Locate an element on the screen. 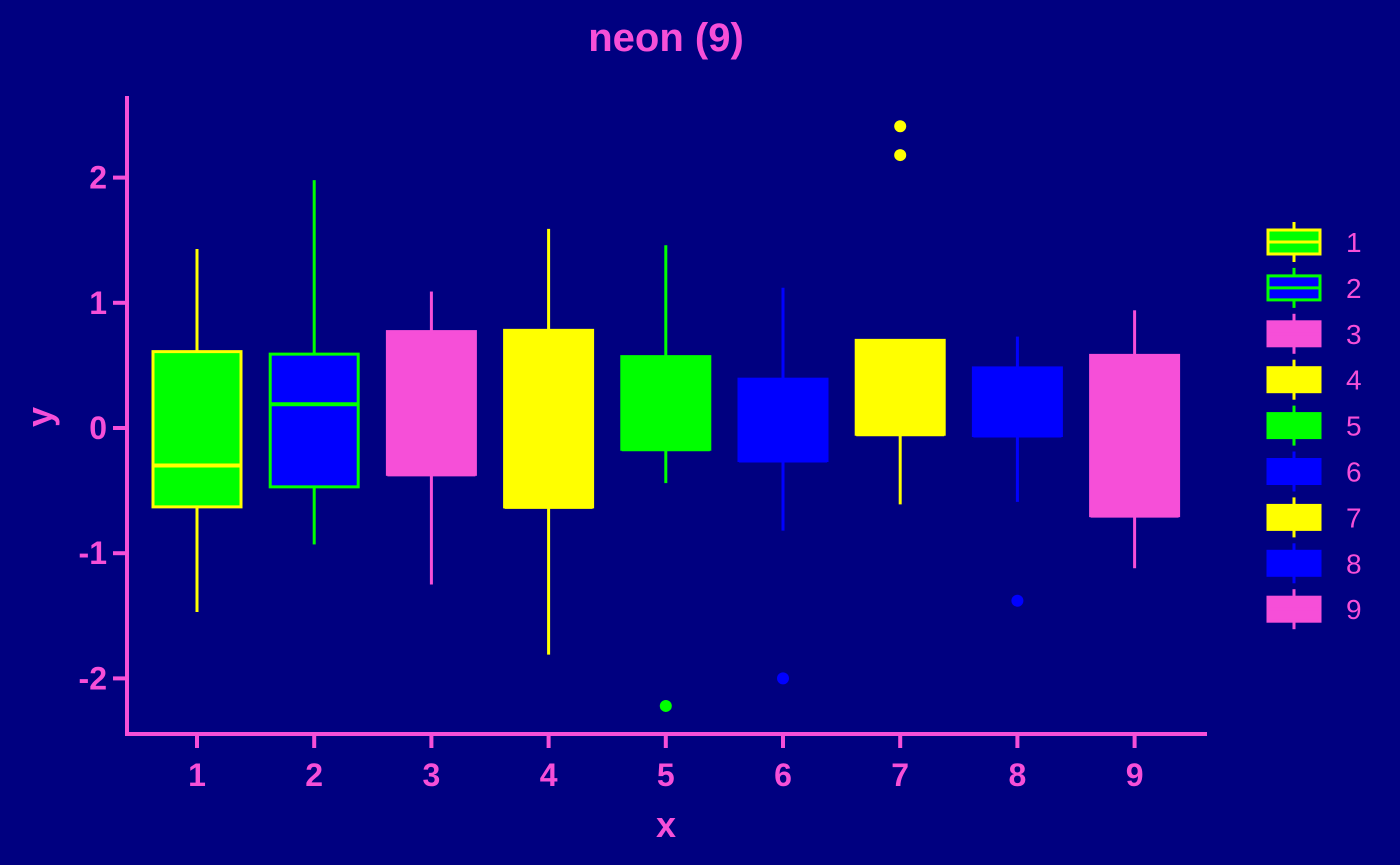 This screenshot has height=865, width=1400. x-tick-label: 3 is located at coordinates (432, 775).